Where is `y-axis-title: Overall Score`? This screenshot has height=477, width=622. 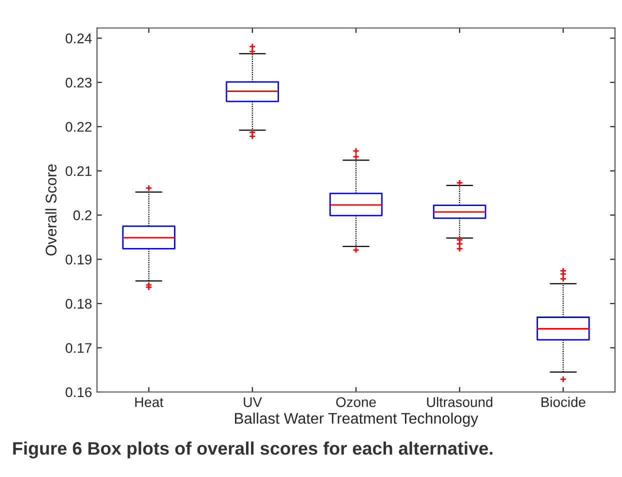 y-axis-title: Overall Score is located at coordinates (51, 210).